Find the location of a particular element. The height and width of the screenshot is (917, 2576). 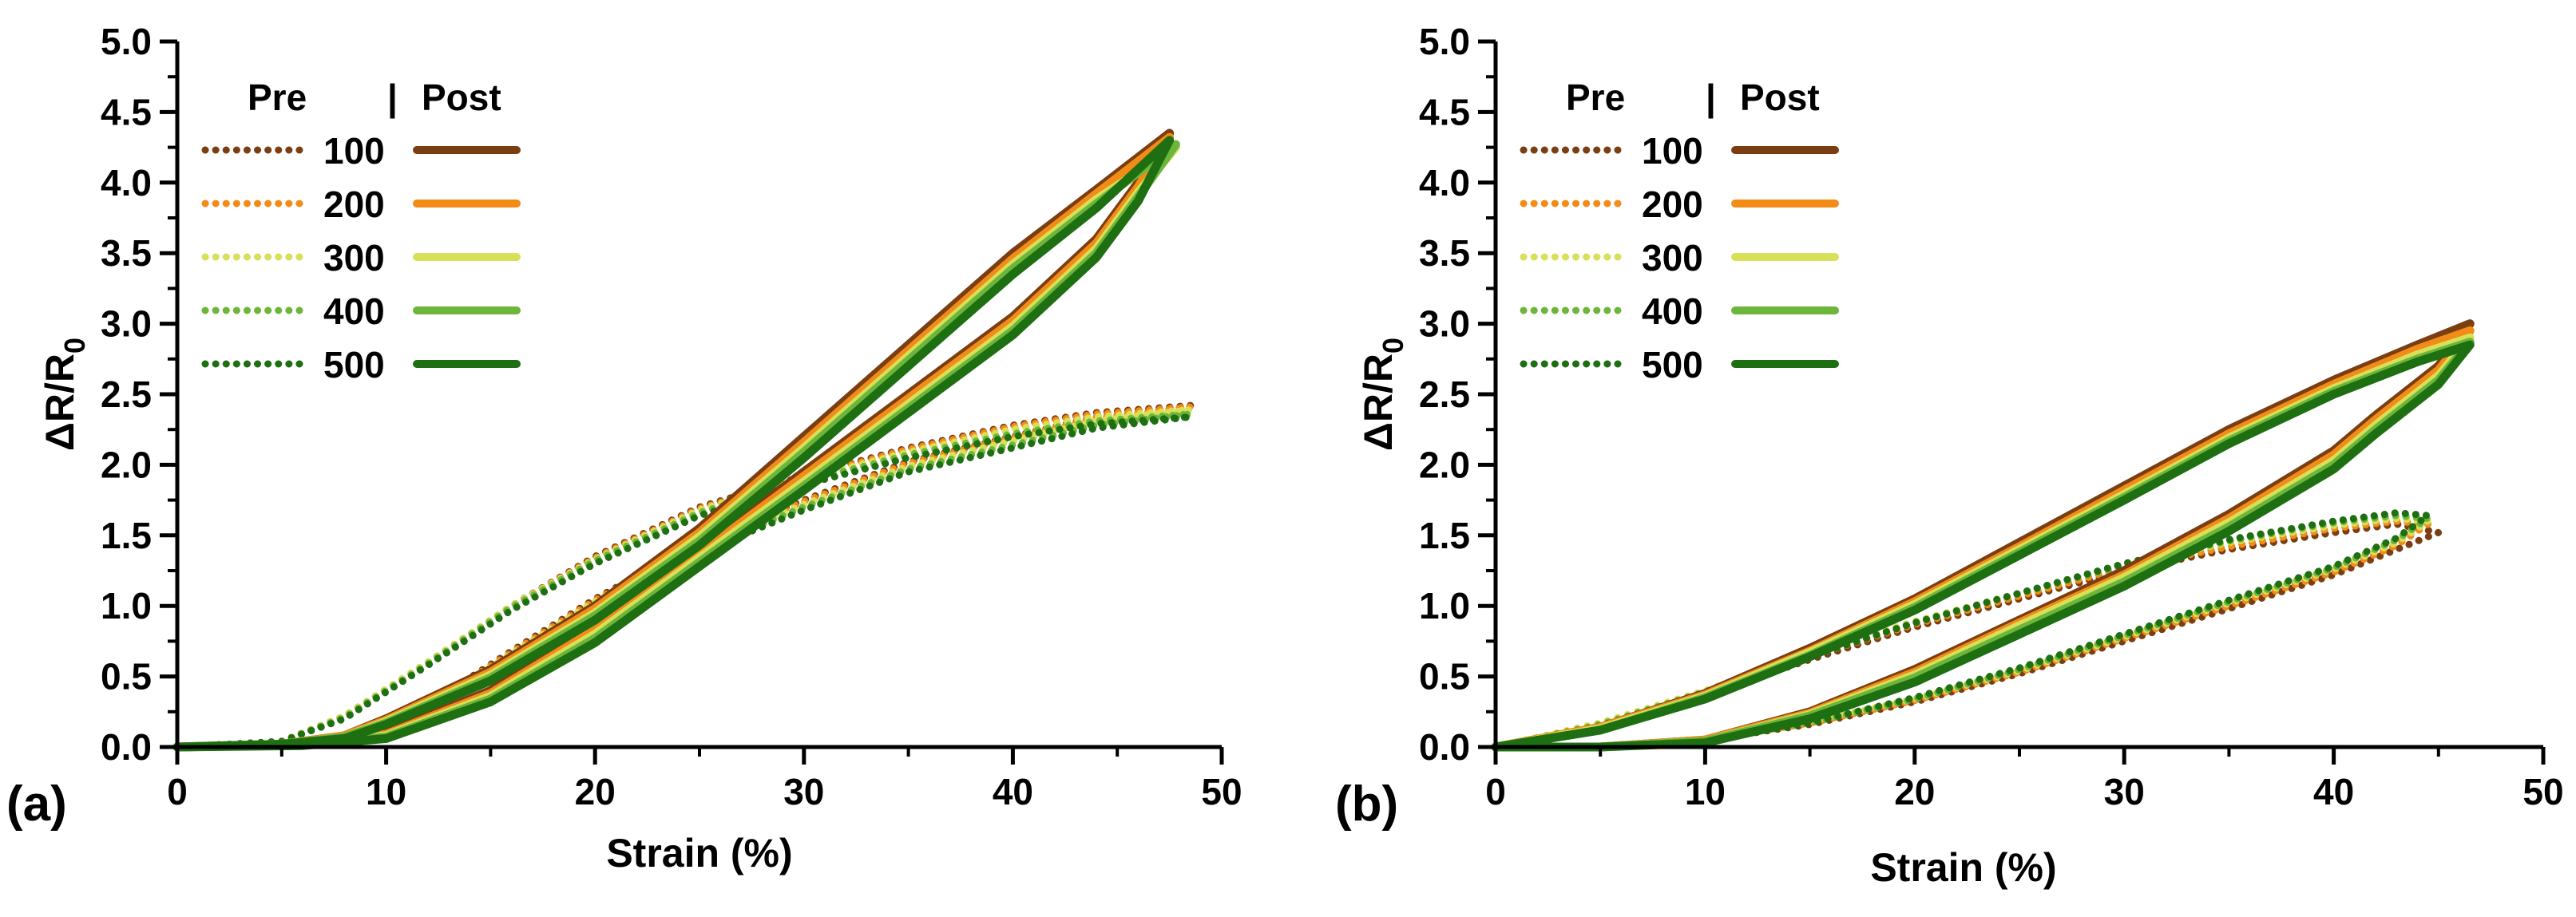

panel-label: (a) is located at coordinates (36, 804).